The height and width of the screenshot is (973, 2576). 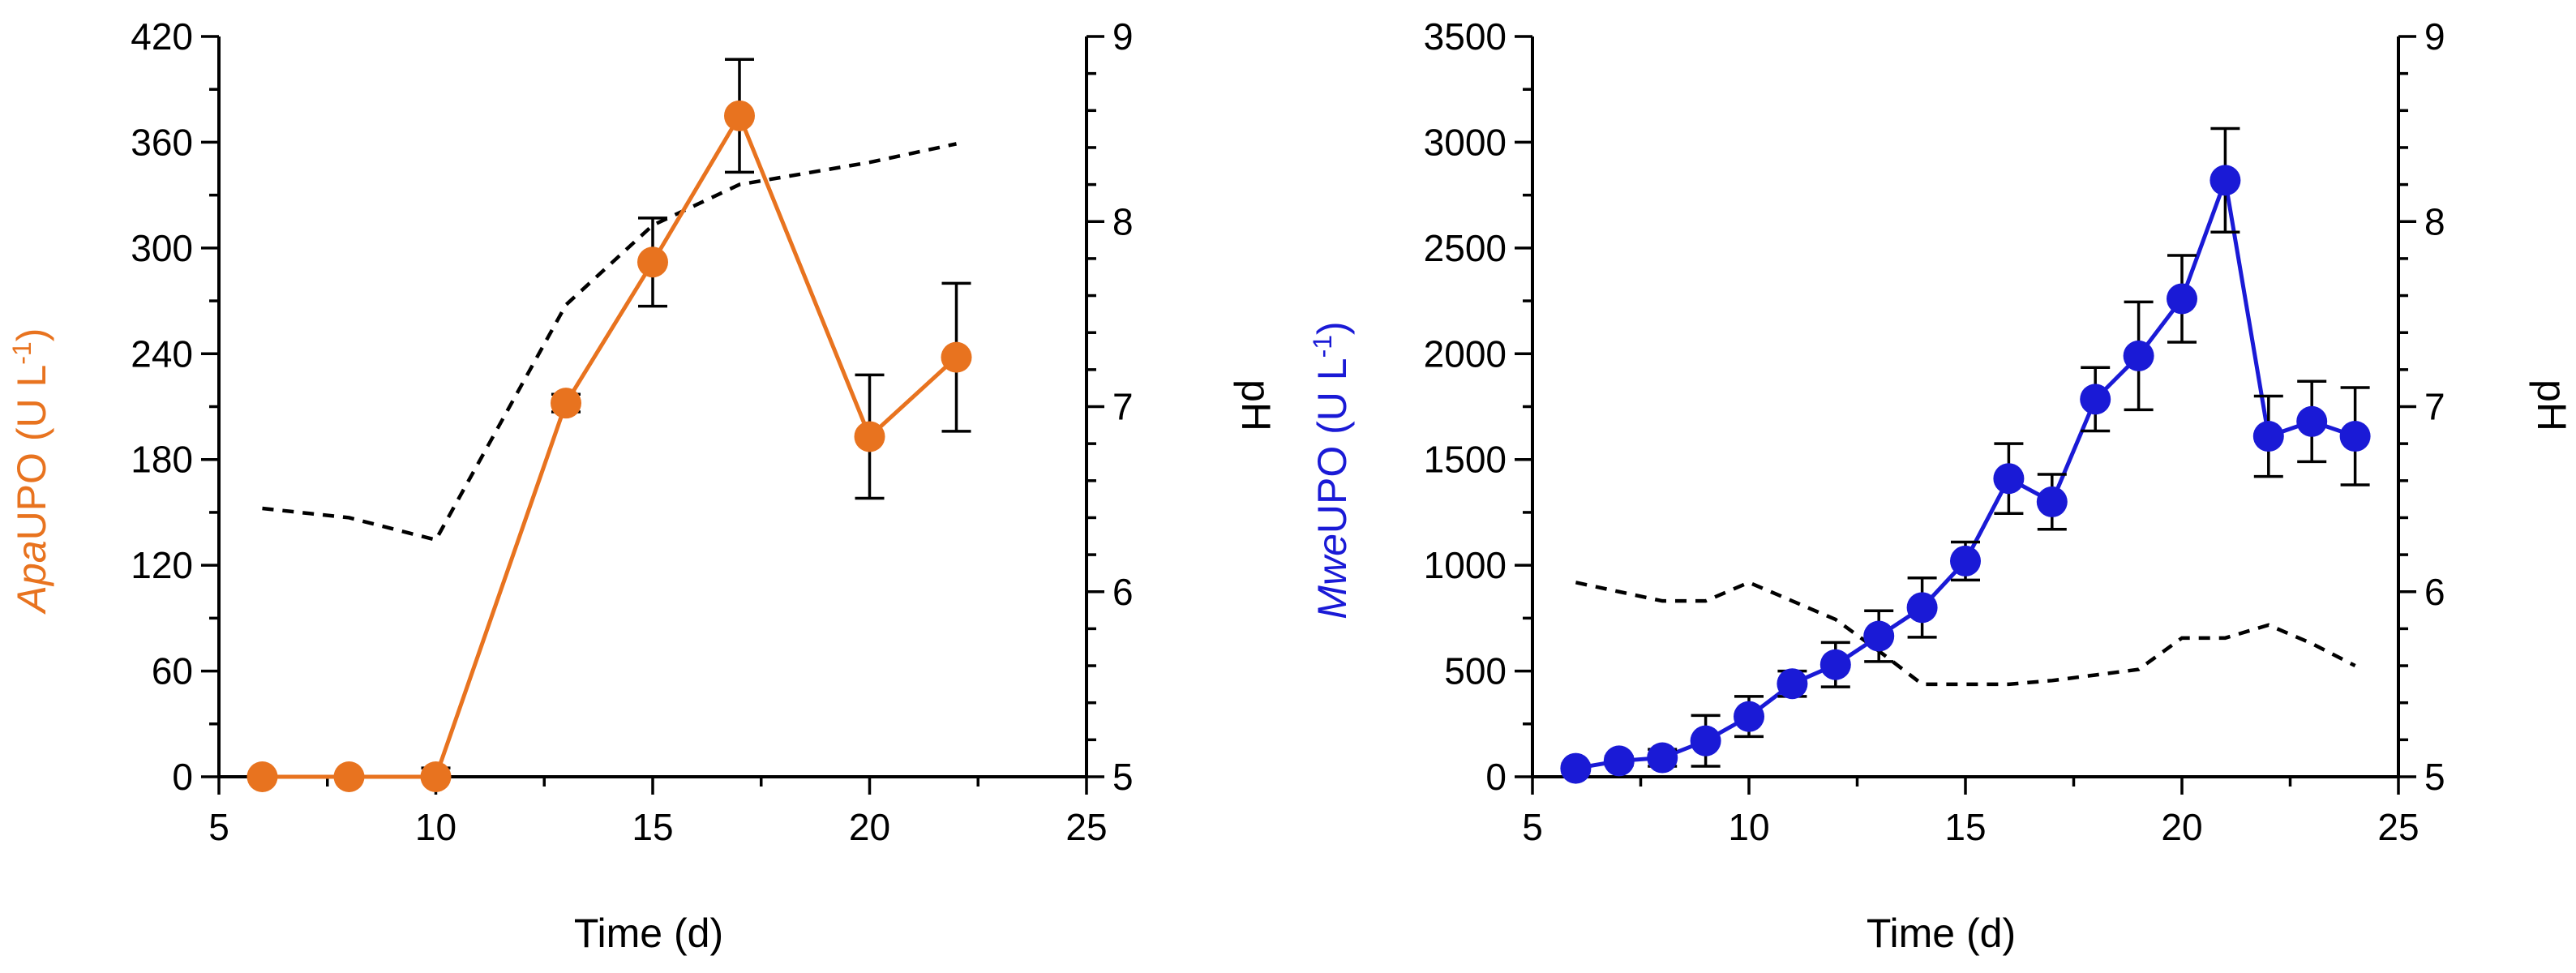 What do you see at coordinates (1123, 36) in the screenshot?
I see `apa-y2-tick-label: 9` at bounding box center [1123, 36].